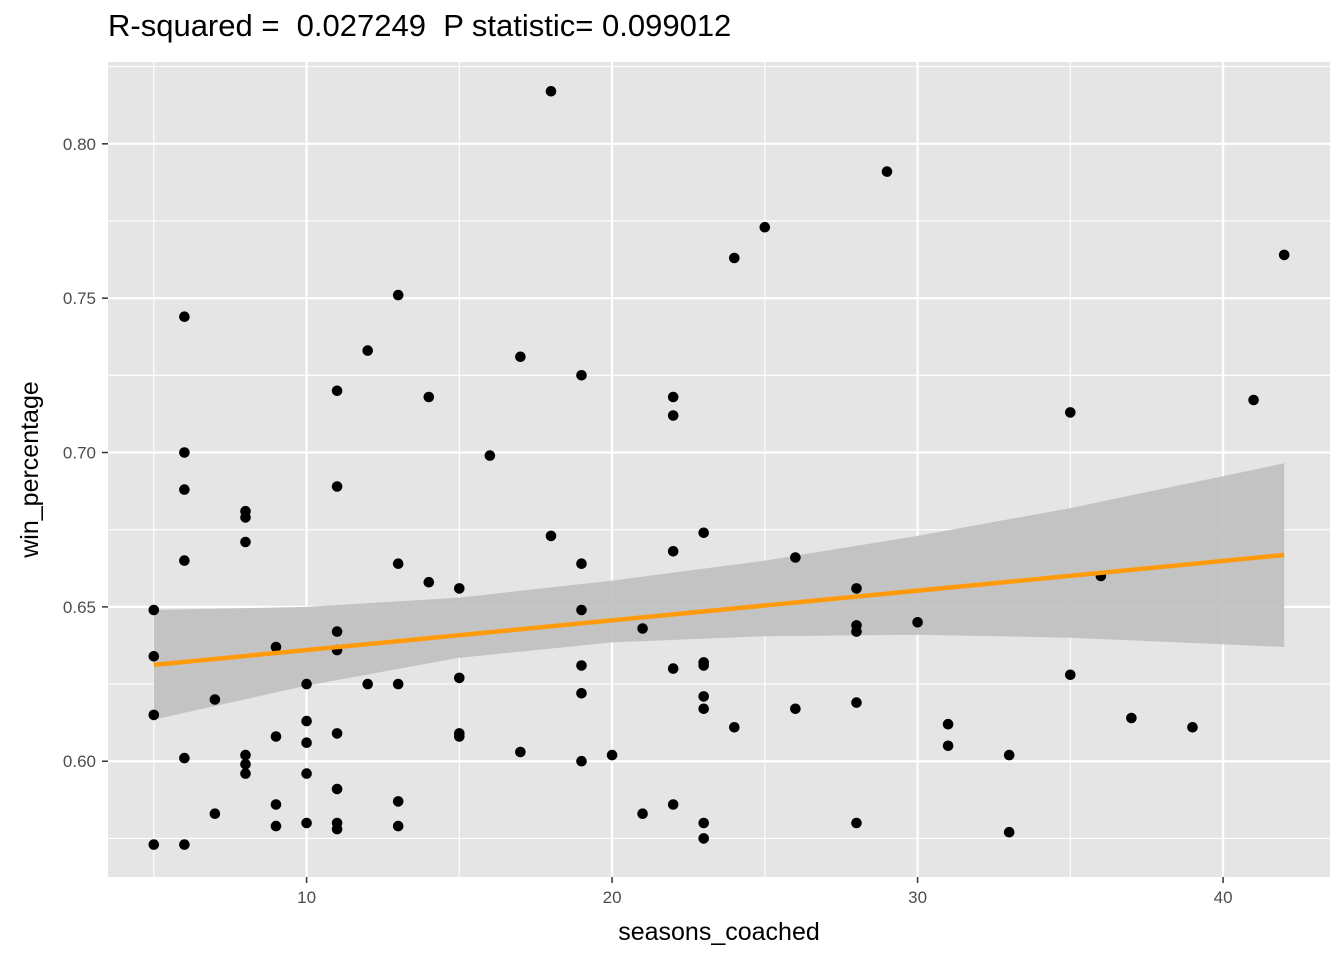  I want to click on y-axis-ticks: 0.60 0.65 0.70 0.75 0.80, so click(85, 453).